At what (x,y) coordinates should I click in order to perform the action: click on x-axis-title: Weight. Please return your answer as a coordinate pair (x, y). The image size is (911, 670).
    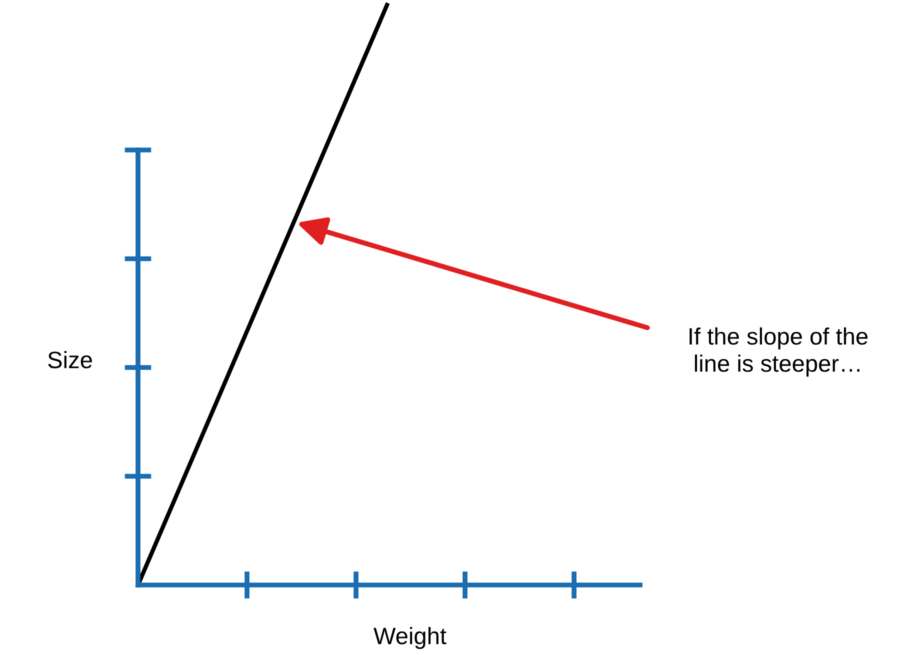
    Looking at the image, I should click on (410, 638).